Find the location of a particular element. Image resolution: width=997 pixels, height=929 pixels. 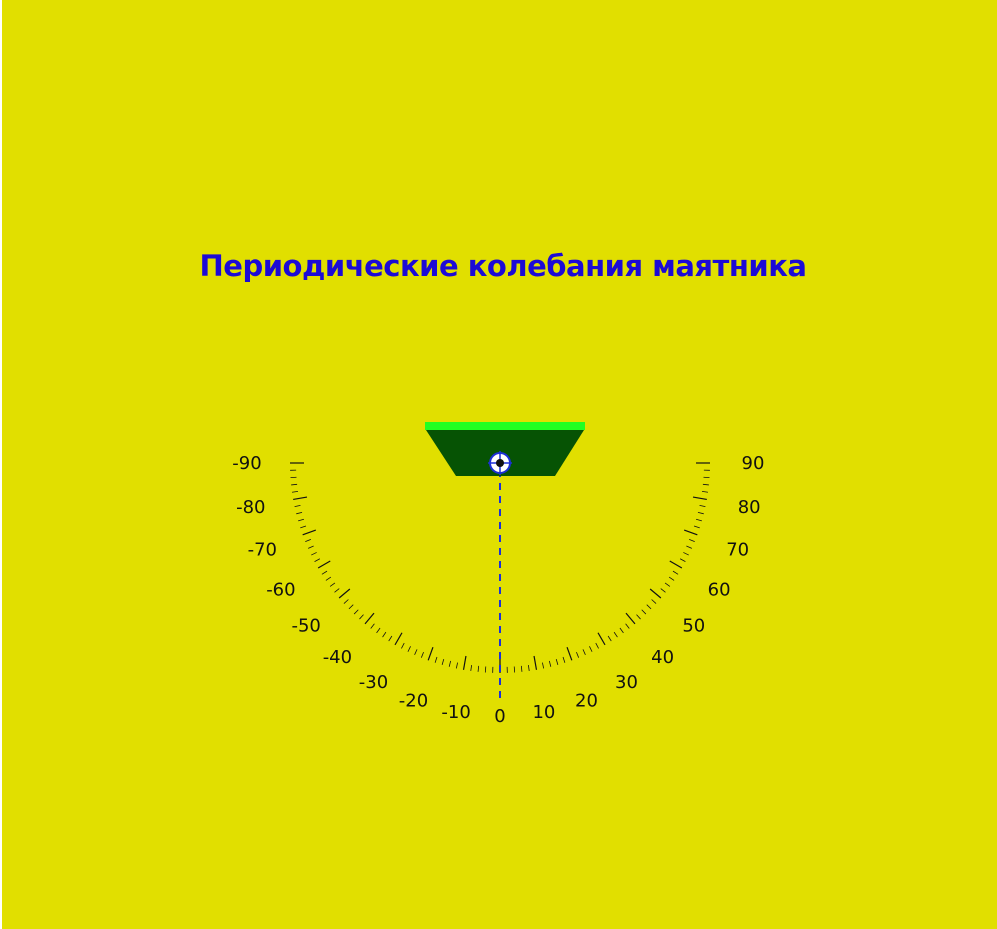

scale-label: 30 is located at coordinates (626, 682).